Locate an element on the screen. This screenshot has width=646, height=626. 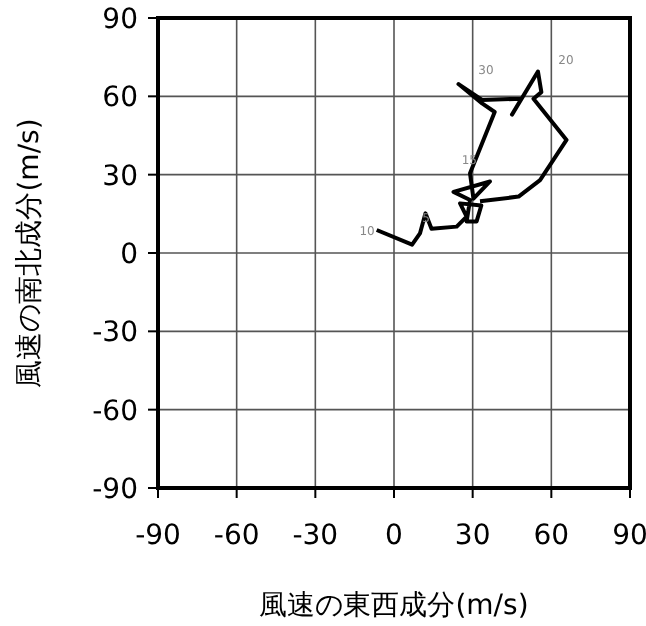
y-tick-label: -60 is located at coordinates (115, 411).